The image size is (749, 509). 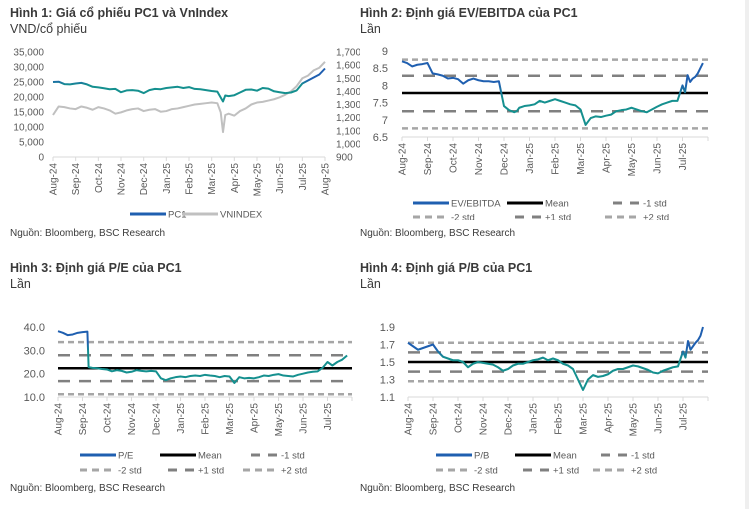 I want to click on fig2-x-tick-label: Sep-24, so click(x=428, y=159).